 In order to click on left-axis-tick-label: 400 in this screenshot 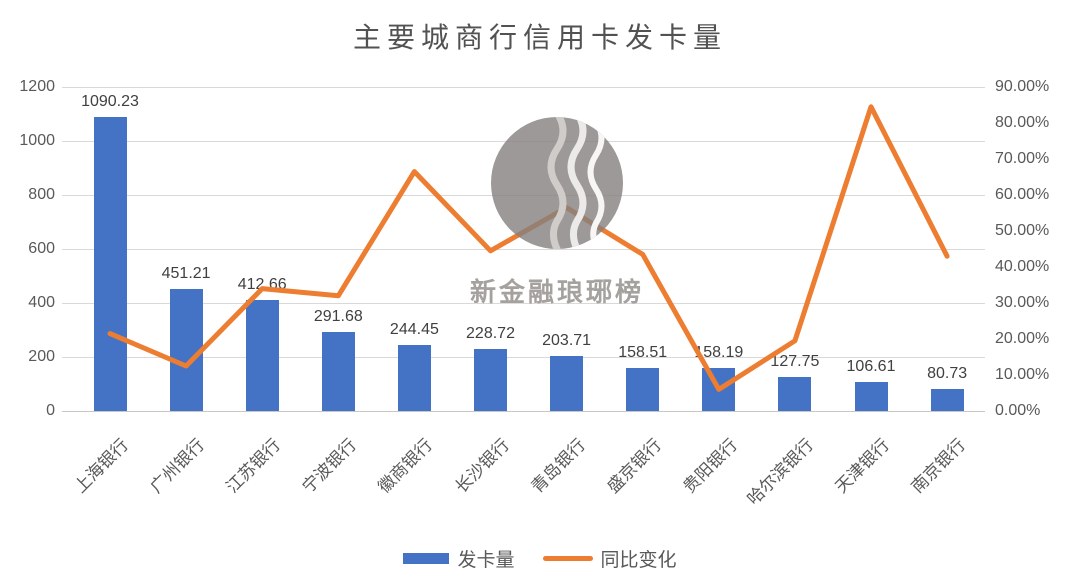, I will do `click(41, 302)`.